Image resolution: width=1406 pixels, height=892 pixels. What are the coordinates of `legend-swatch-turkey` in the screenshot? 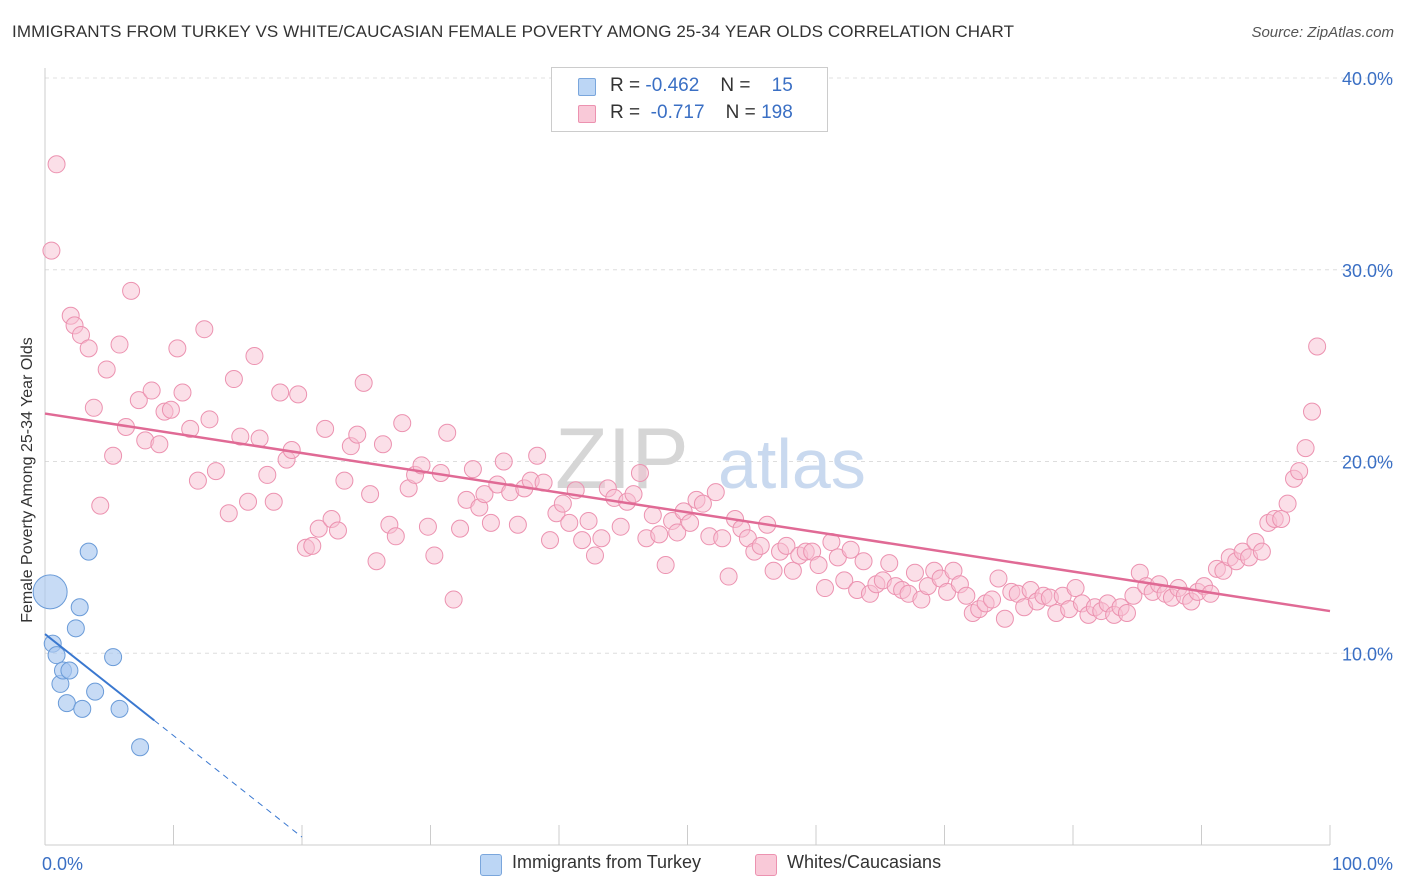 It's located at (587, 87).